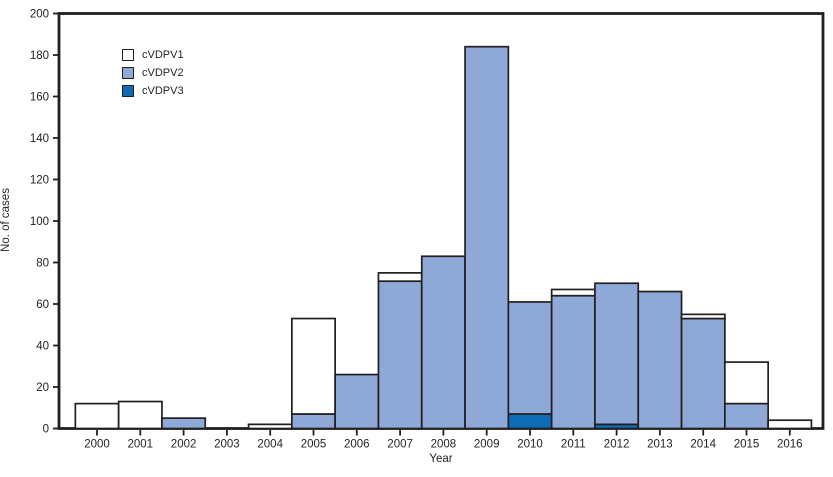  Describe the element at coordinates (530, 421) in the screenshot. I see `bar-2010-cVDPV3` at that location.